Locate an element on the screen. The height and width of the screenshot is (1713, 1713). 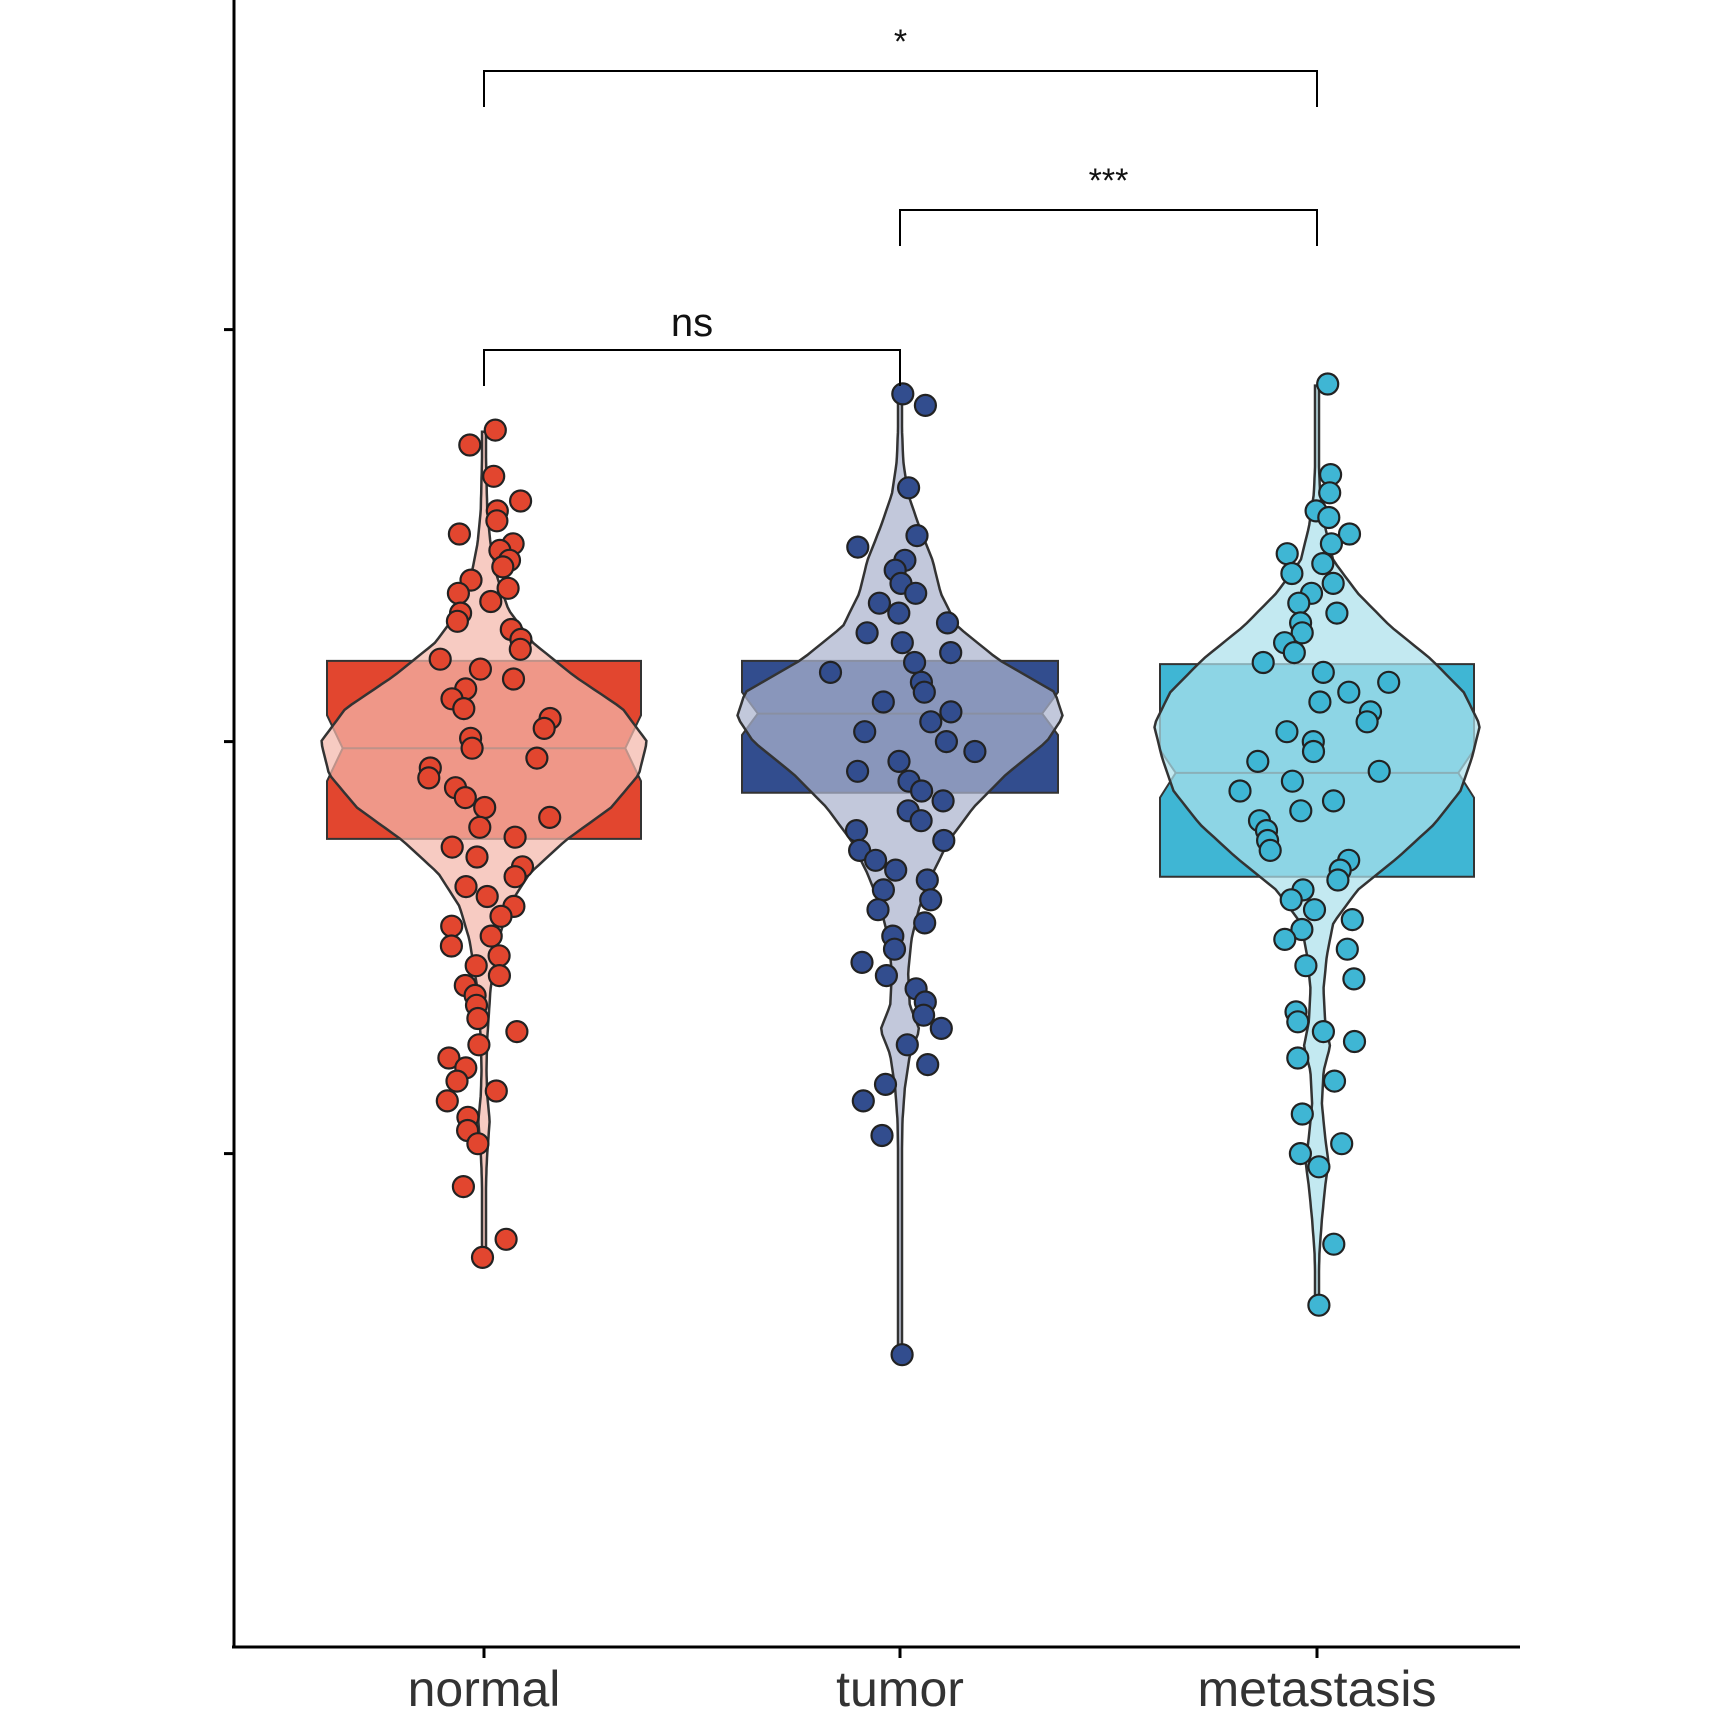
significance-bracket-2: *** is located at coordinates (1108, 204).